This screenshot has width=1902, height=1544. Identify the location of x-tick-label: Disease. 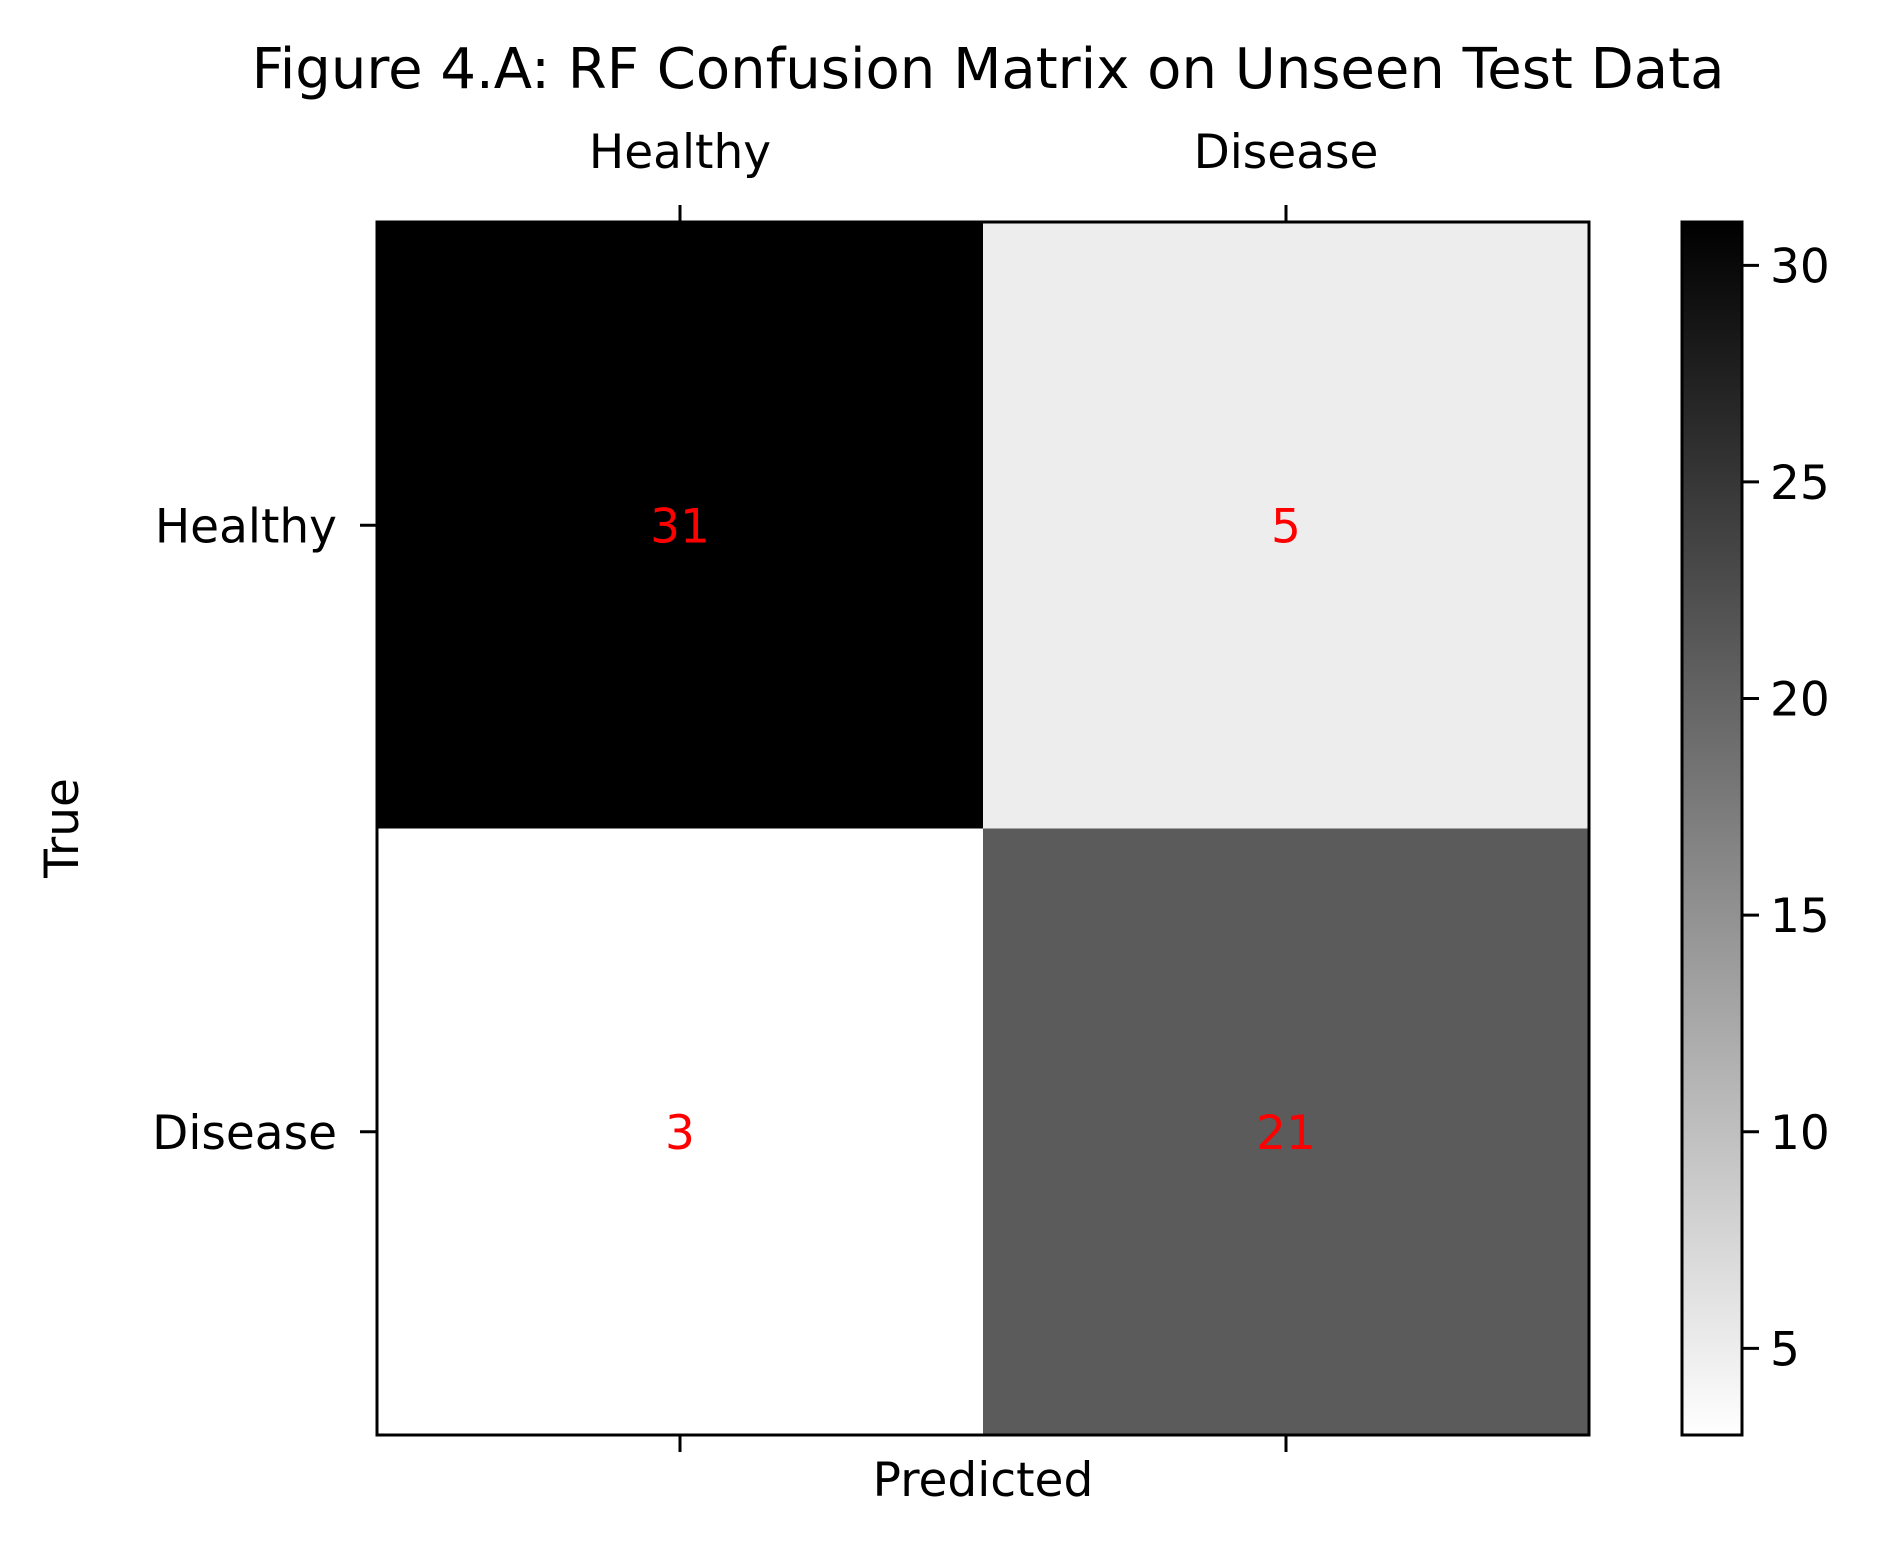
(1286, 152).